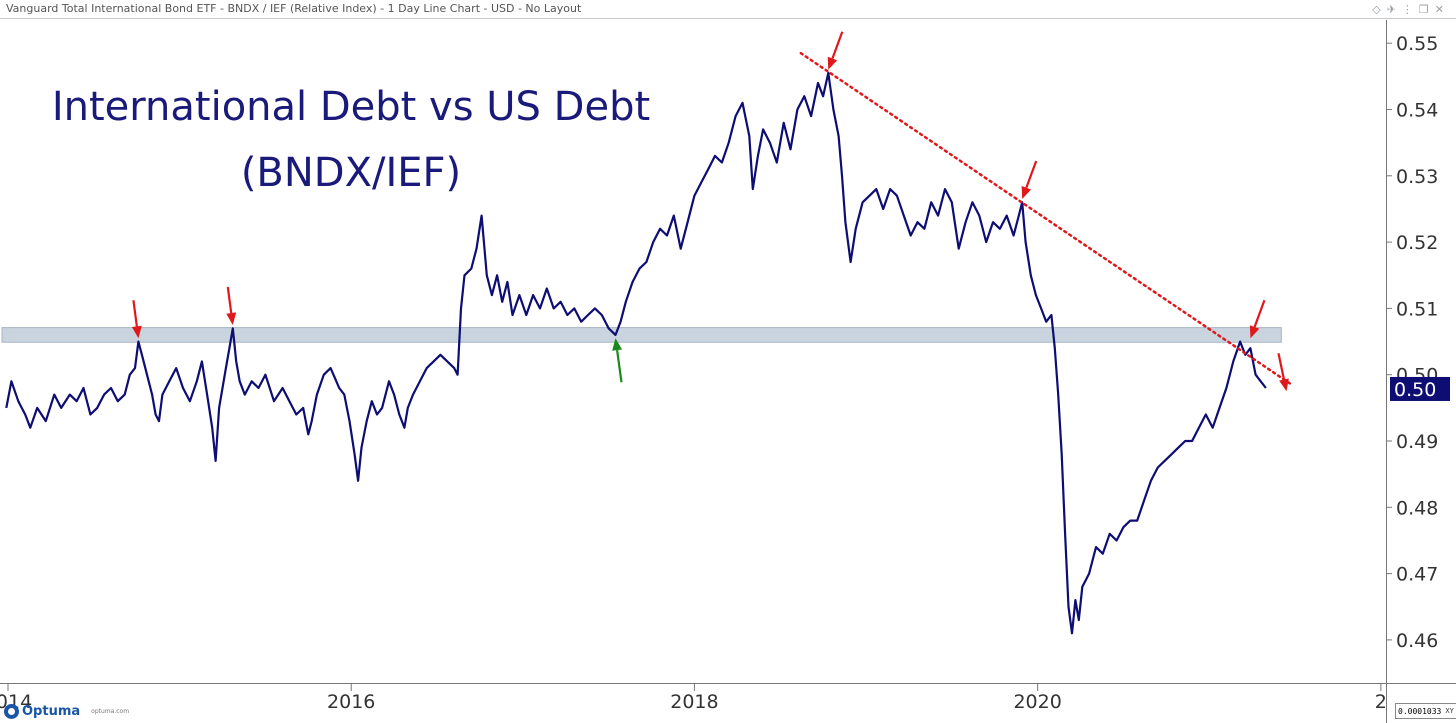 This screenshot has width=1456, height=723. I want to click on y-tick-label: 0.52, so click(1417, 243).